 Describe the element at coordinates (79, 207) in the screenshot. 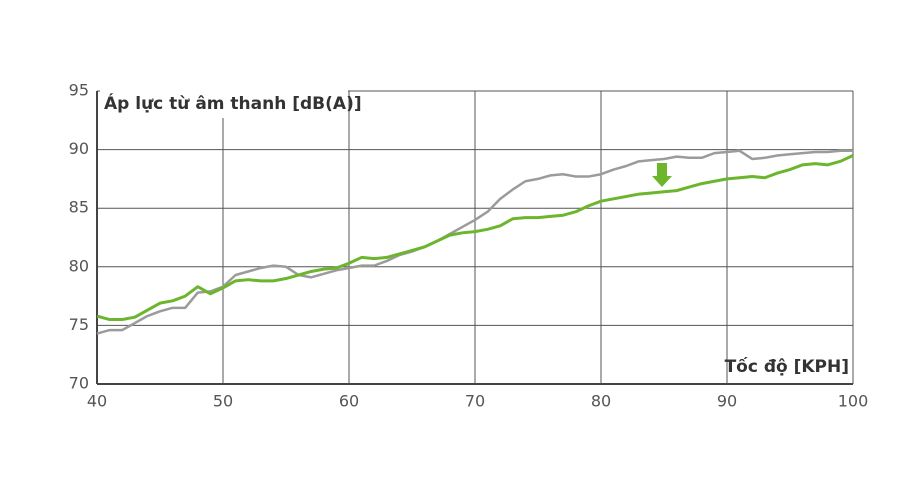

I see `y-tick-label: 85` at that location.